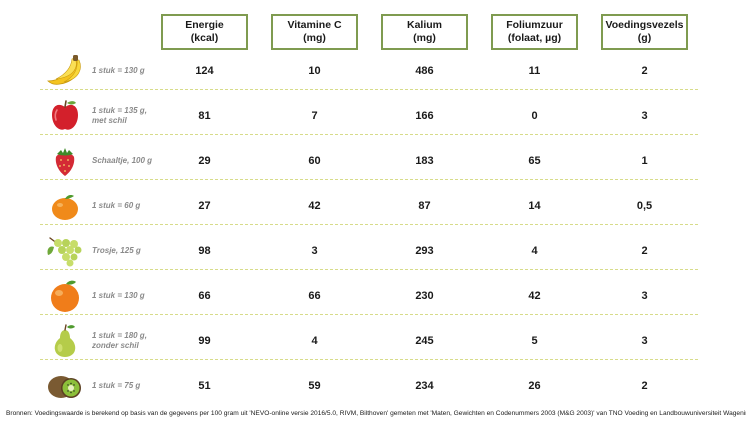 This screenshot has height=422, width=750. What do you see at coordinates (375, 296) in the screenshot?
I see `table-row-orange: 1 stuk = 130 g 66 66 230 42 3` at bounding box center [375, 296].